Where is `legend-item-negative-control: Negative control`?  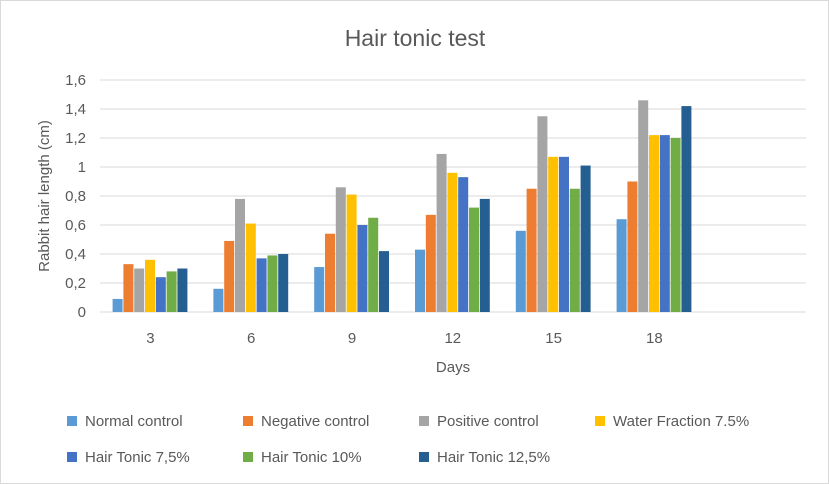
legend-item-negative-control: Negative control is located at coordinates (331, 421).